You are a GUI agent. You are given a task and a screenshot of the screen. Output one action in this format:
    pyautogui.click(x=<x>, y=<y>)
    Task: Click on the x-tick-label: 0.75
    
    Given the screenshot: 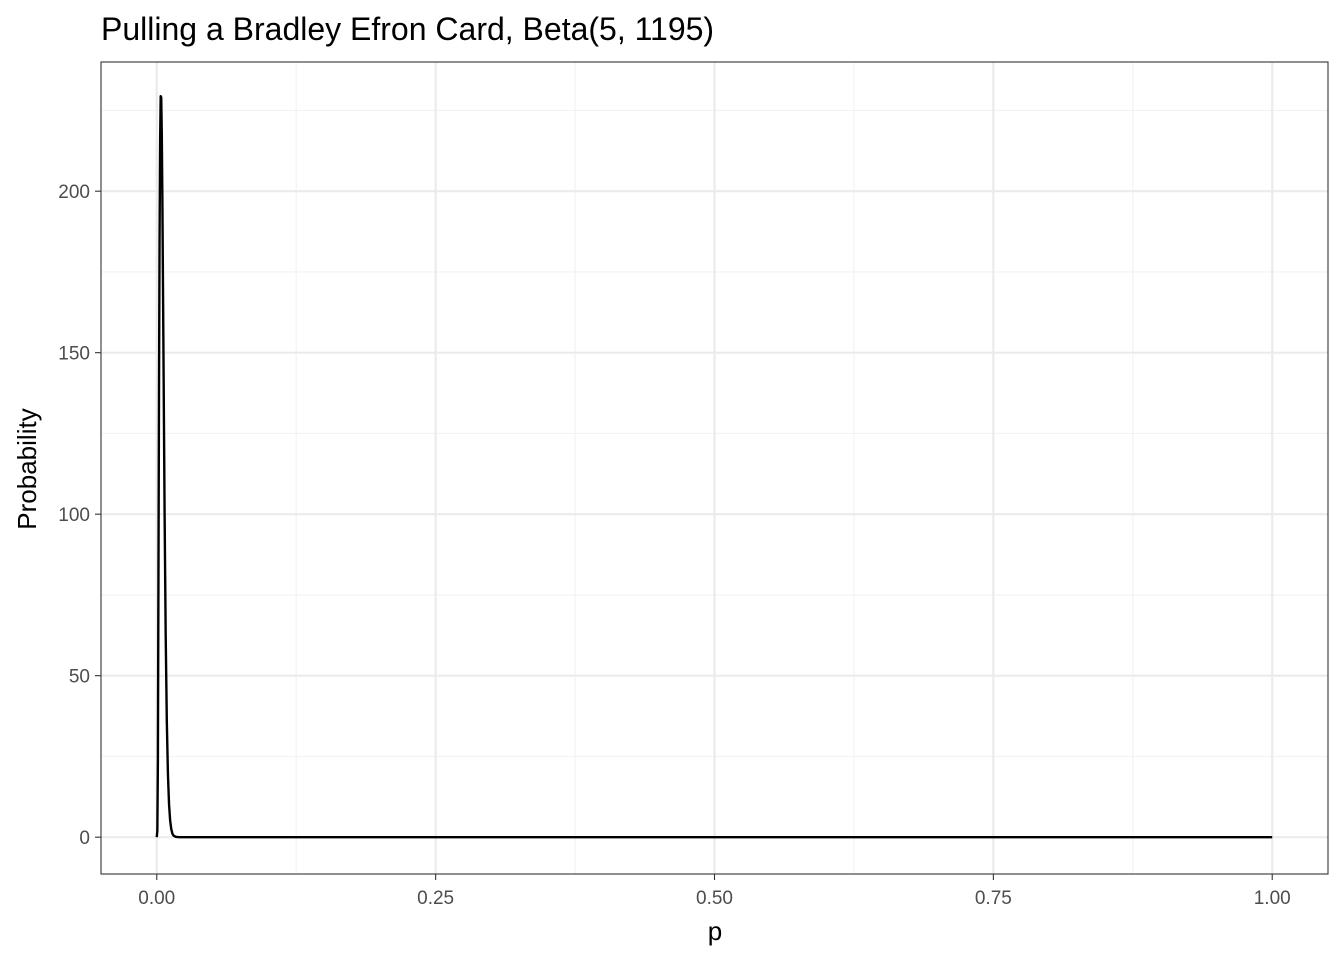 What is the action you would take?
    pyautogui.click(x=993, y=898)
    